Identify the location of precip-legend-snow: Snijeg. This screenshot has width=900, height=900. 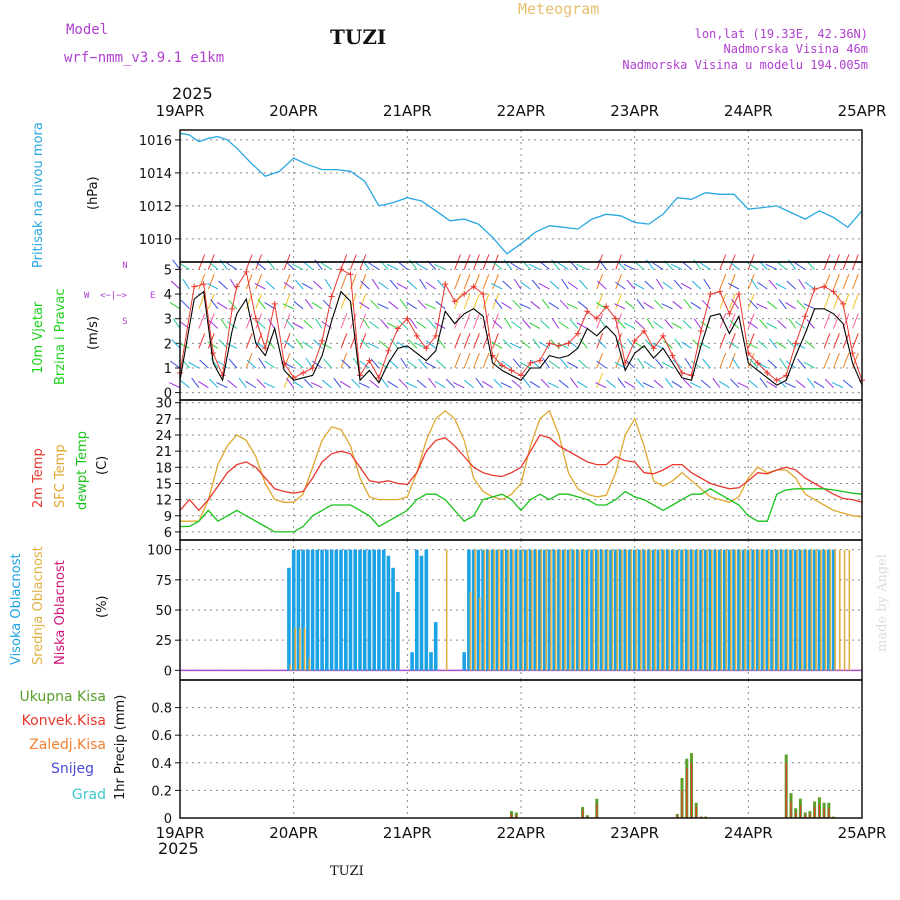
(72, 769).